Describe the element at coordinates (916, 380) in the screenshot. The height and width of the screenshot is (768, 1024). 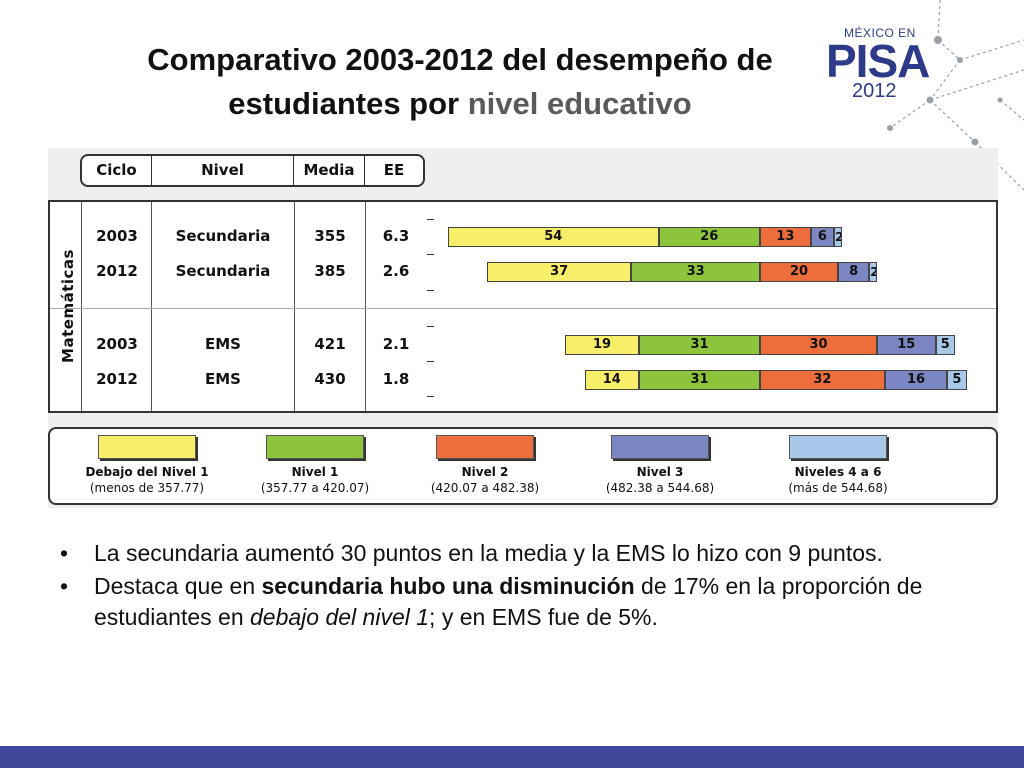
I see `bar-segment: 16` at that location.